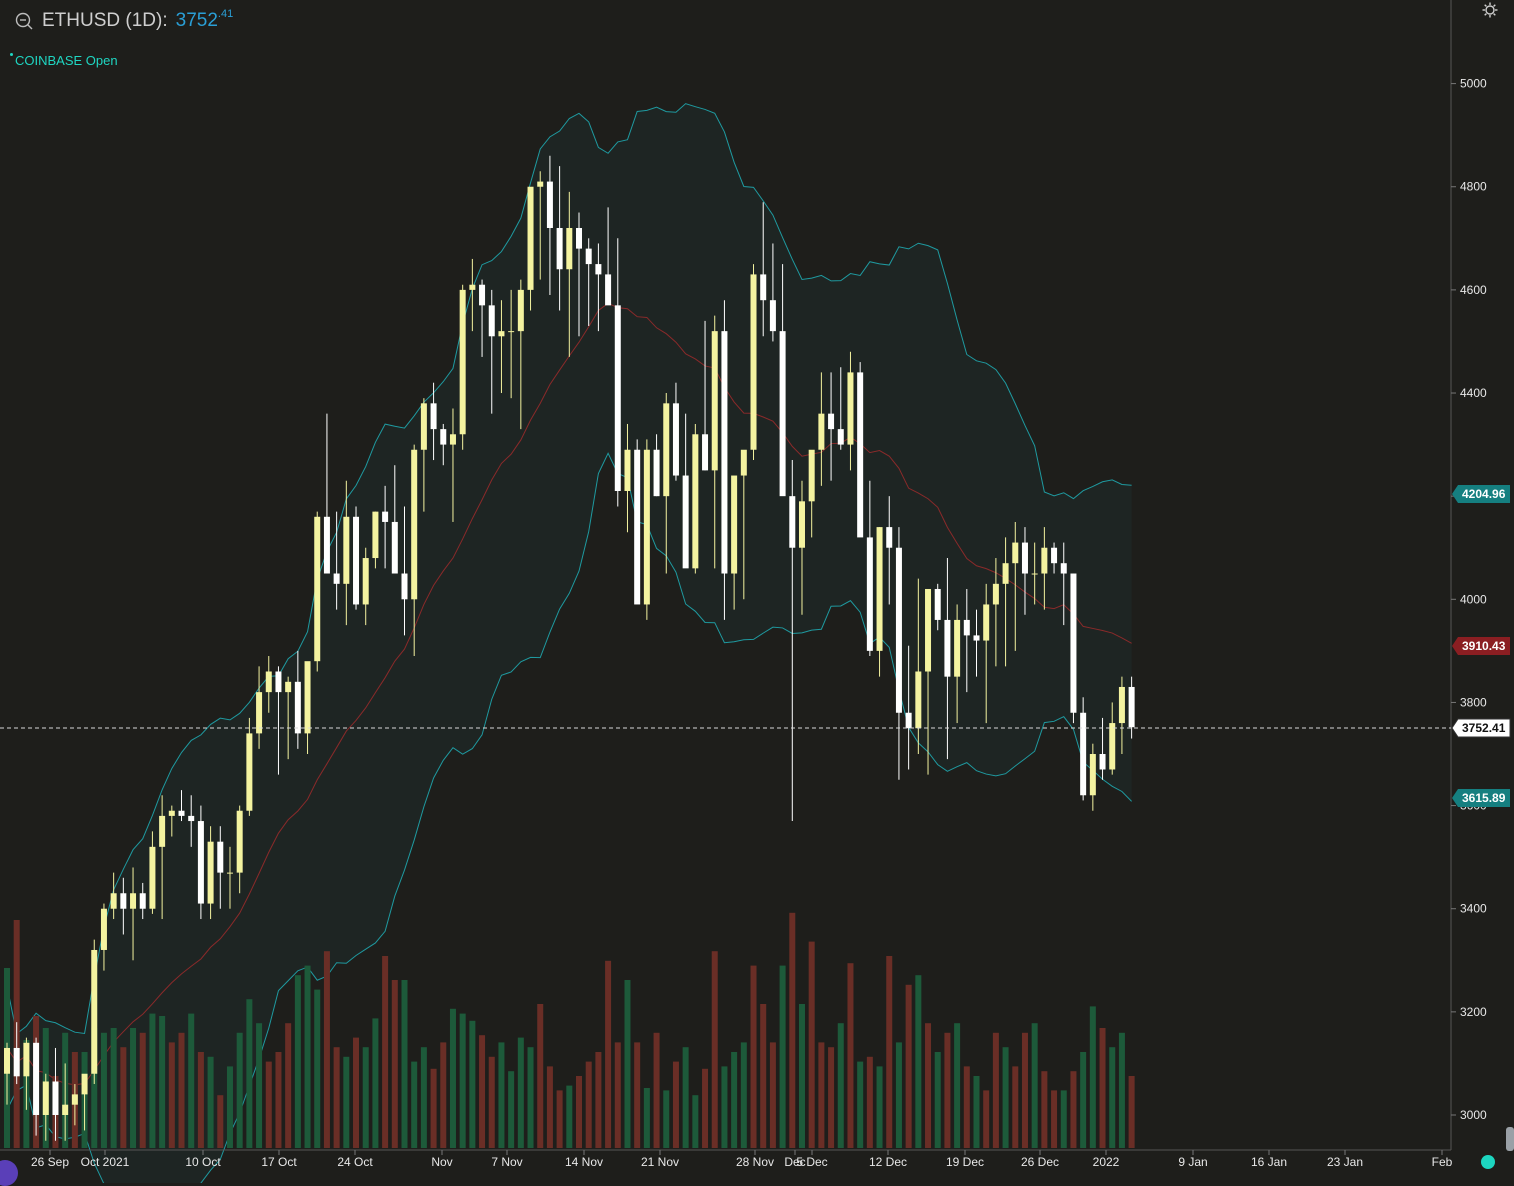 This screenshot has height=1186, width=1514. Describe the element at coordinates (1473, 393) in the screenshot. I see `y-tick-label: 4400` at that location.